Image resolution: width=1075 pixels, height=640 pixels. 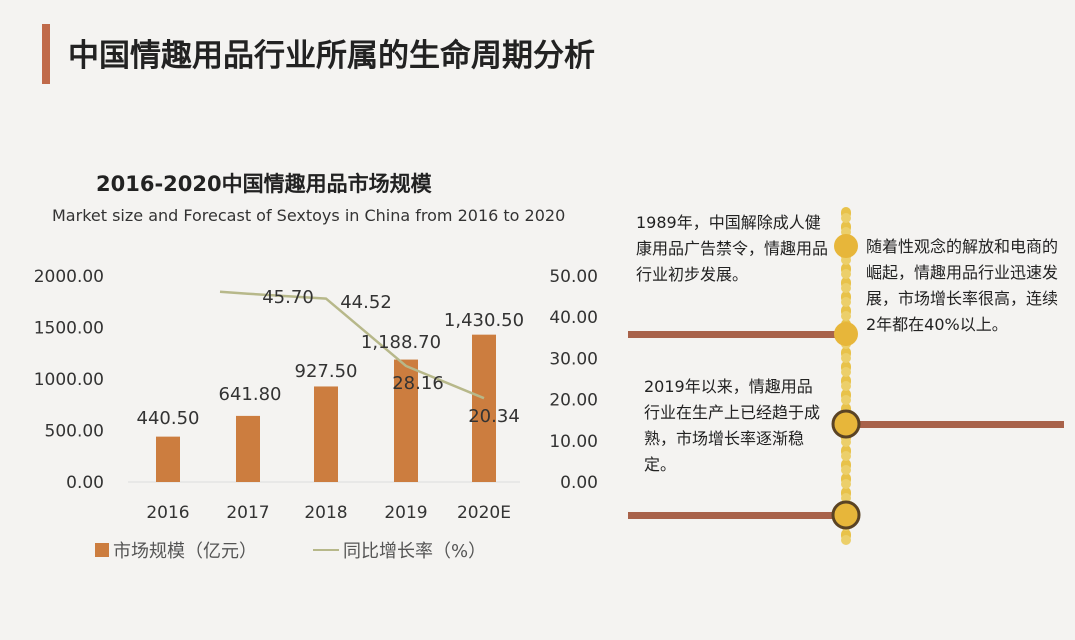 I want to click on title-accent-bar, so click(x=46, y=54).